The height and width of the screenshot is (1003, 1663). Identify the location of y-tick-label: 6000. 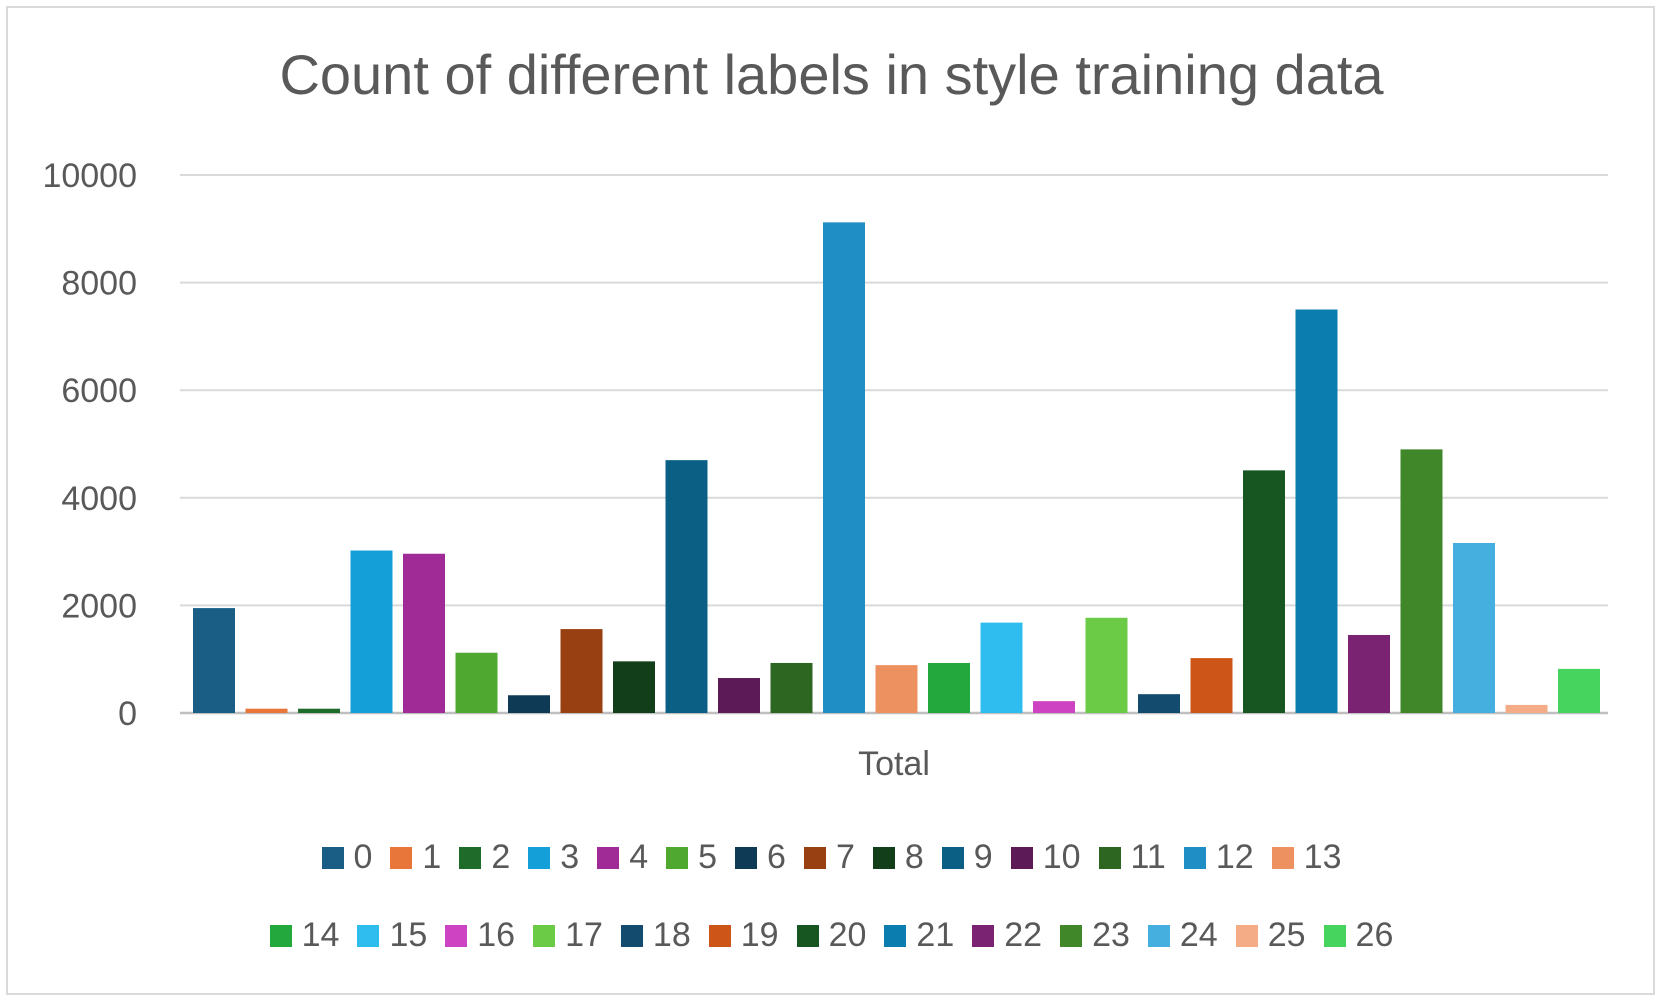
(99, 391).